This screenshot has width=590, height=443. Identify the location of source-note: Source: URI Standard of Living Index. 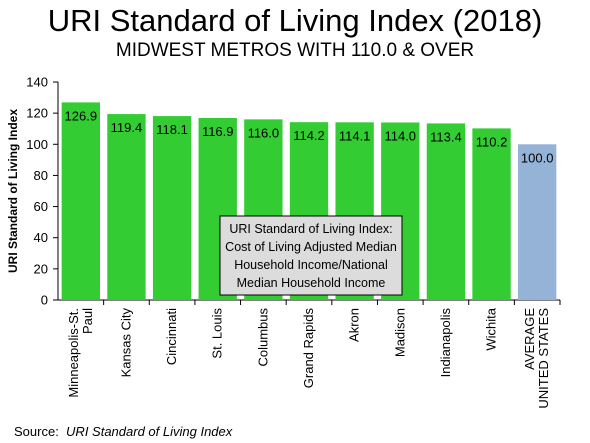
(123, 431).